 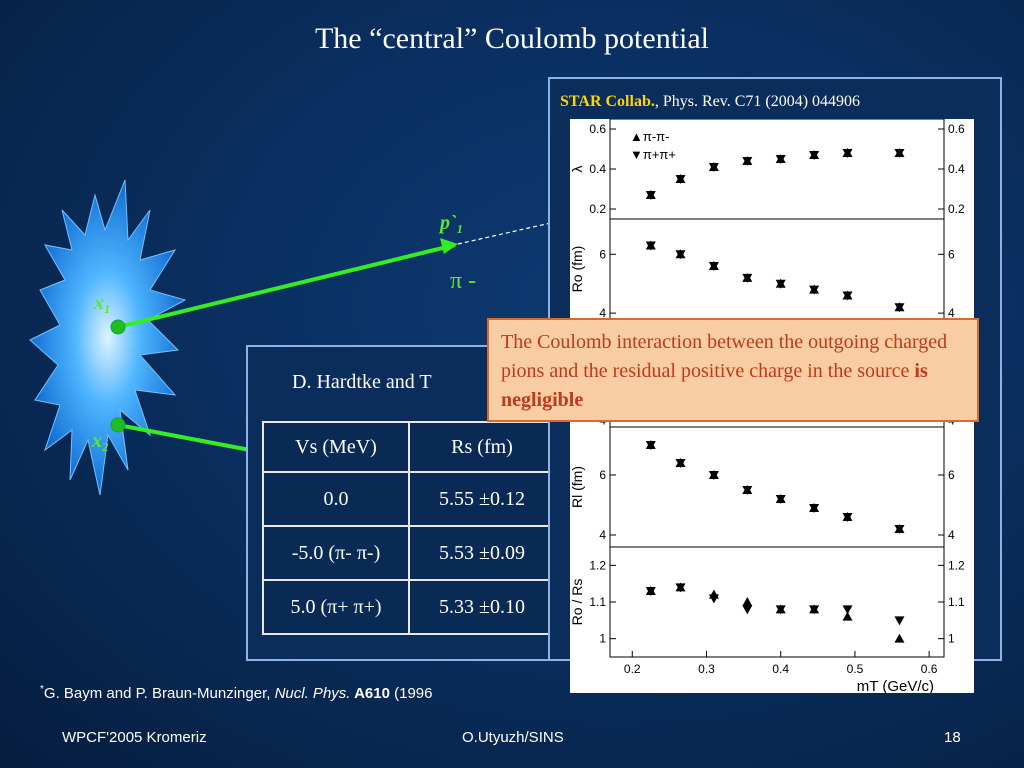 I want to click on point-x1, so click(x=118, y=327).